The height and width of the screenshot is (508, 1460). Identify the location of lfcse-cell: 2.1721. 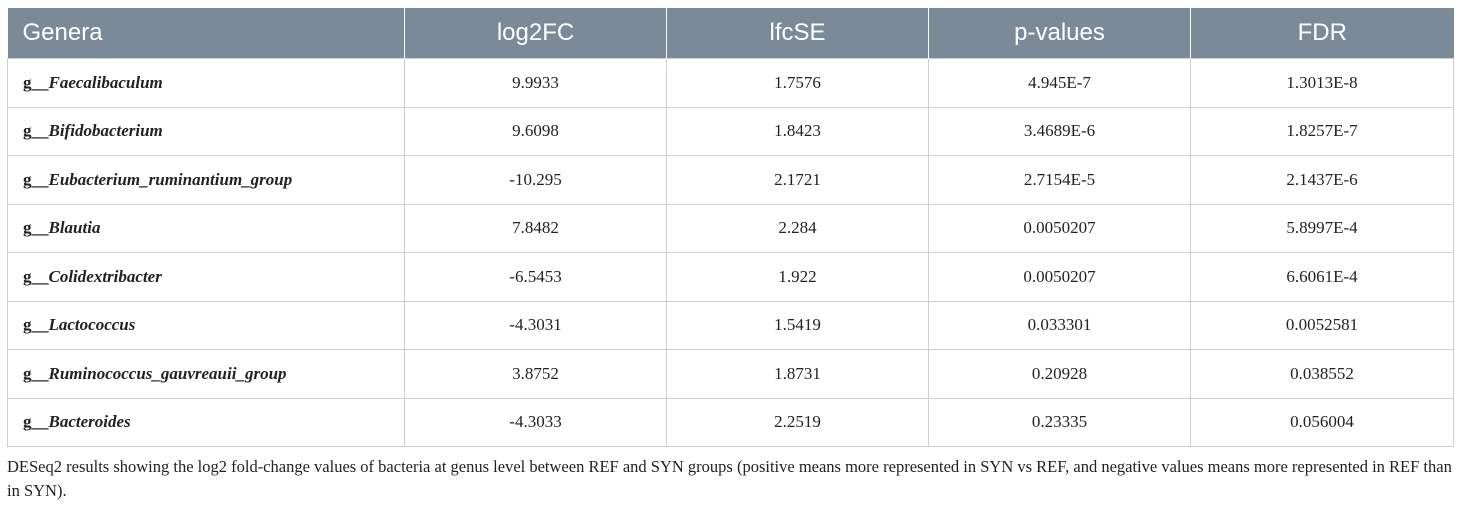
(797, 180).